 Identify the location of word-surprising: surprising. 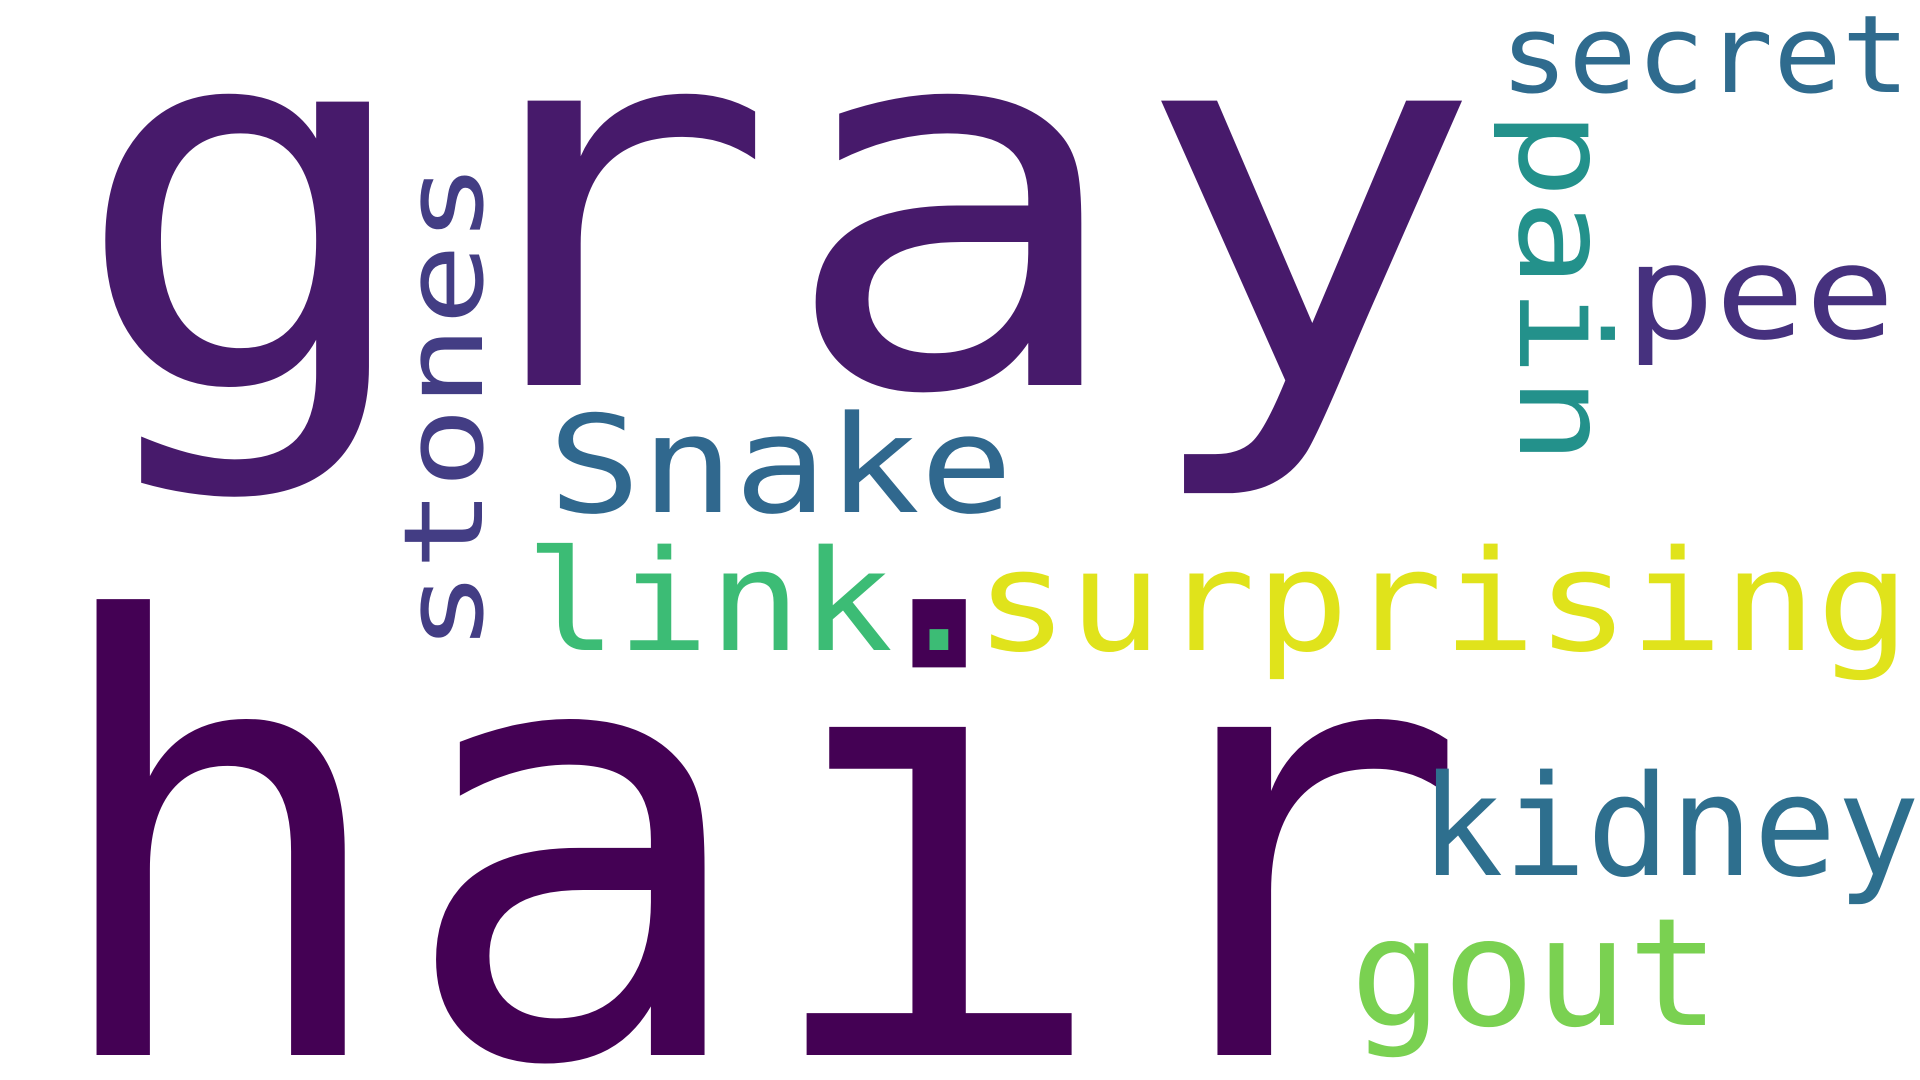
(1442, 602).